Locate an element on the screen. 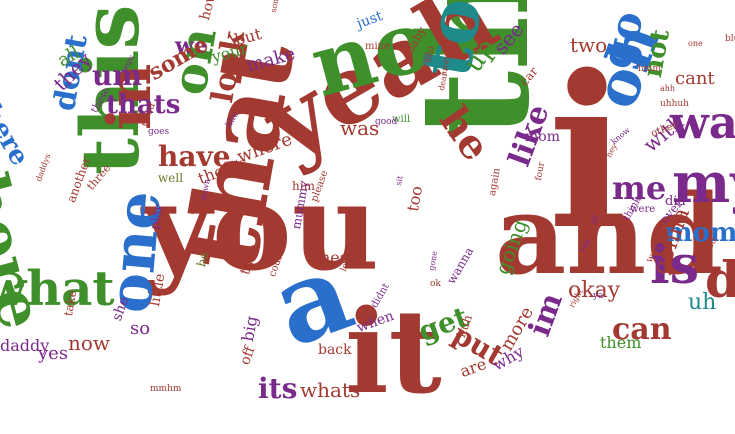  word-ya: ya is located at coordinates (598, 296).